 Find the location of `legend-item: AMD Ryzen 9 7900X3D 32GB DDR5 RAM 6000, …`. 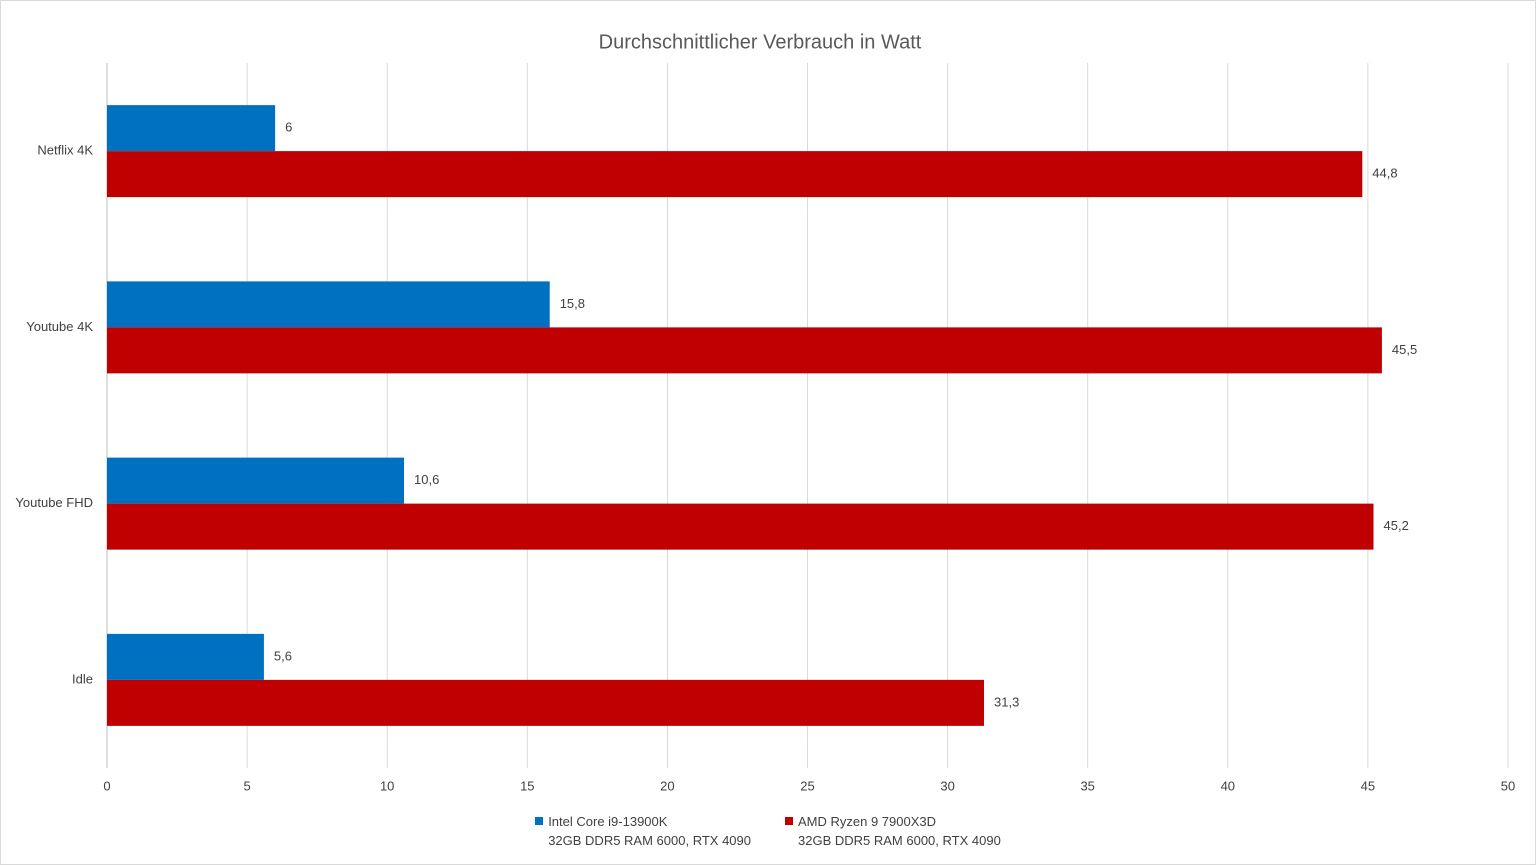

legend-item: AMD Ryzen 9 7900X3D 32GB DDR5 RAM 6000, … is located at coordinates (893, 831).